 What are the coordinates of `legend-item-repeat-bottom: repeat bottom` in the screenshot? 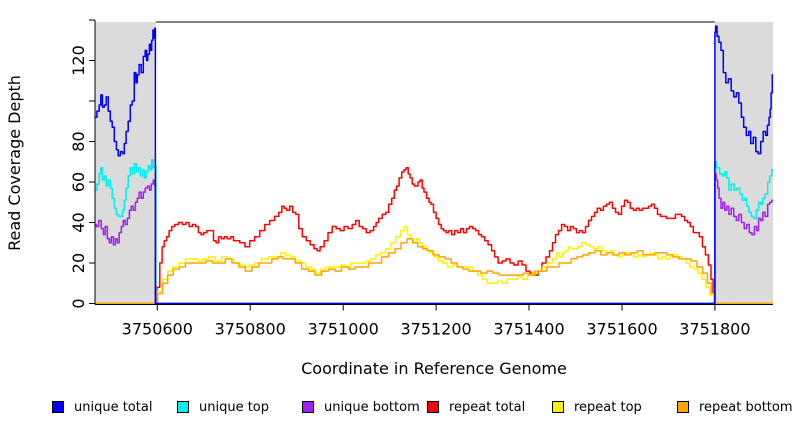 It's located at (734, 407).